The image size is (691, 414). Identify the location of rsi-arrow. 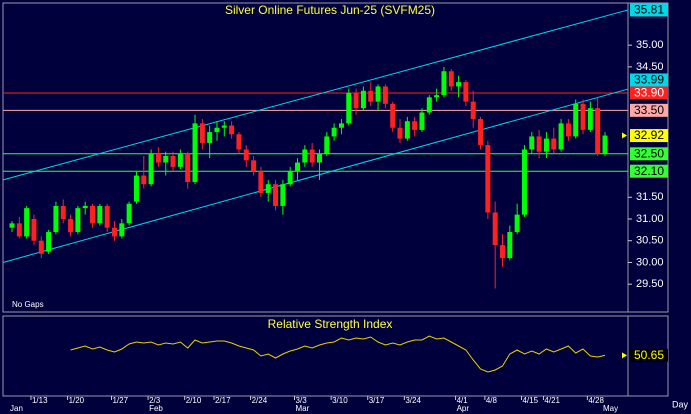
(624, 355).